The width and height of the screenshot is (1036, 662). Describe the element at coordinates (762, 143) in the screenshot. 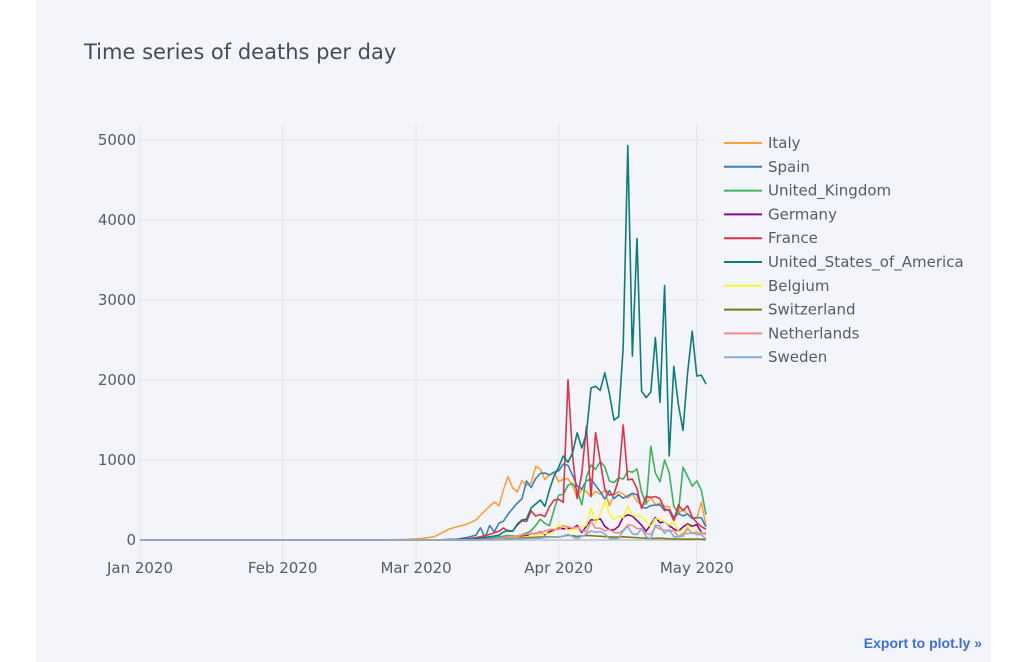

I see `legend-item: Italy` at that location.